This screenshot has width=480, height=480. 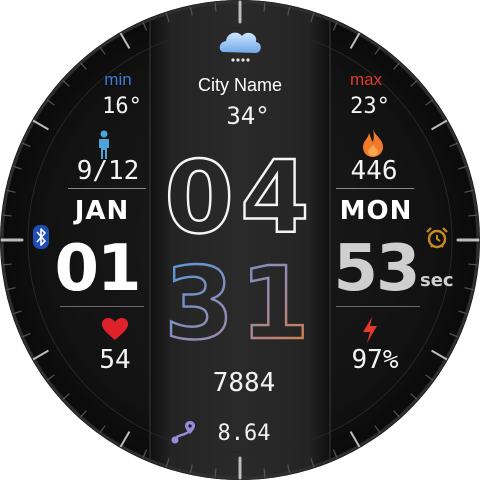 I want to click on flame-icon, so click(x=373, y=143).